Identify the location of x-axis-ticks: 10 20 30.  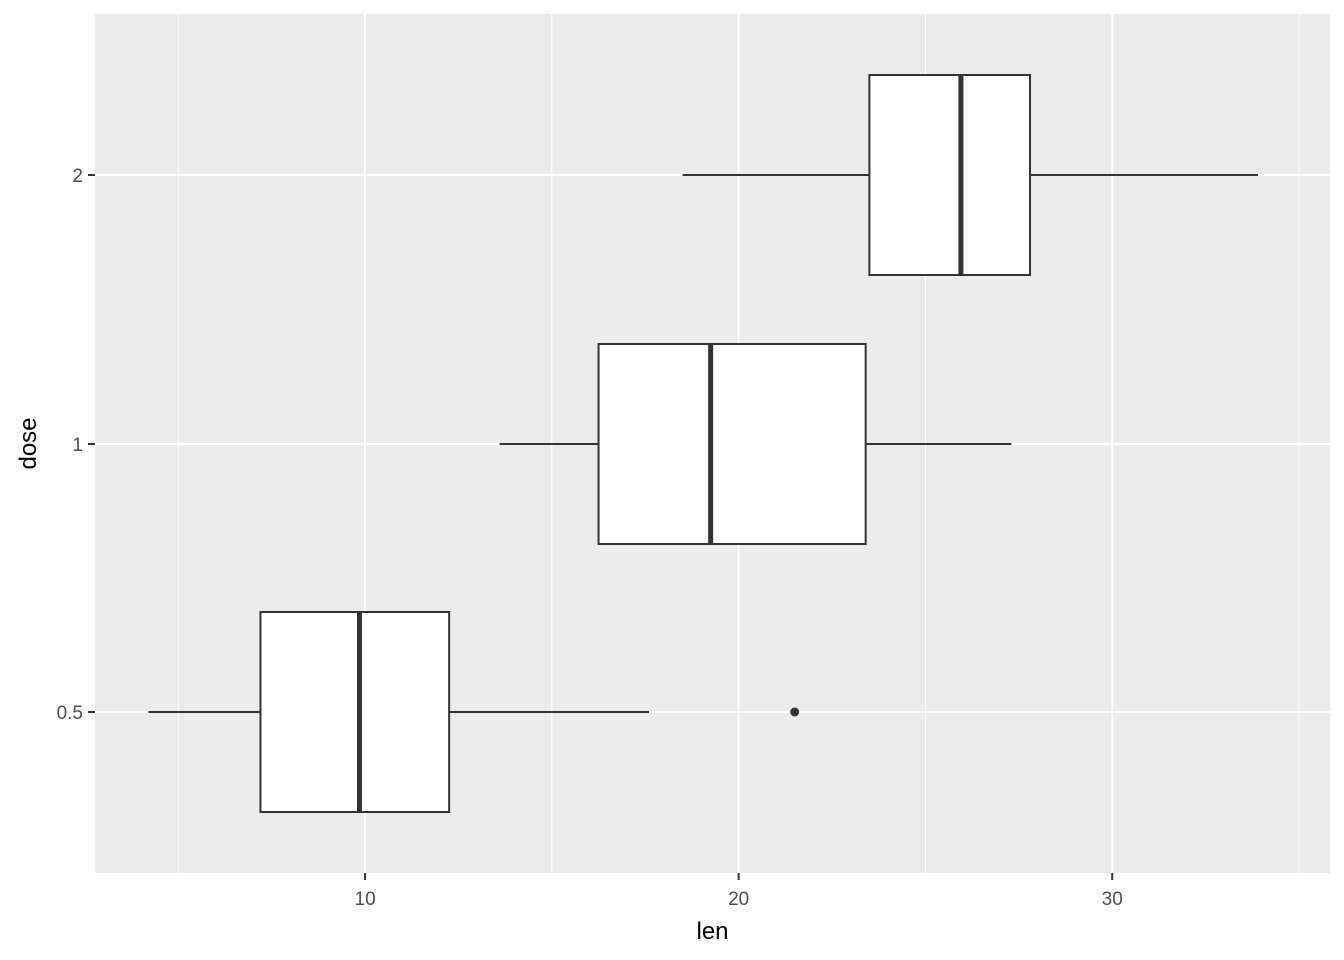
(739, 891).